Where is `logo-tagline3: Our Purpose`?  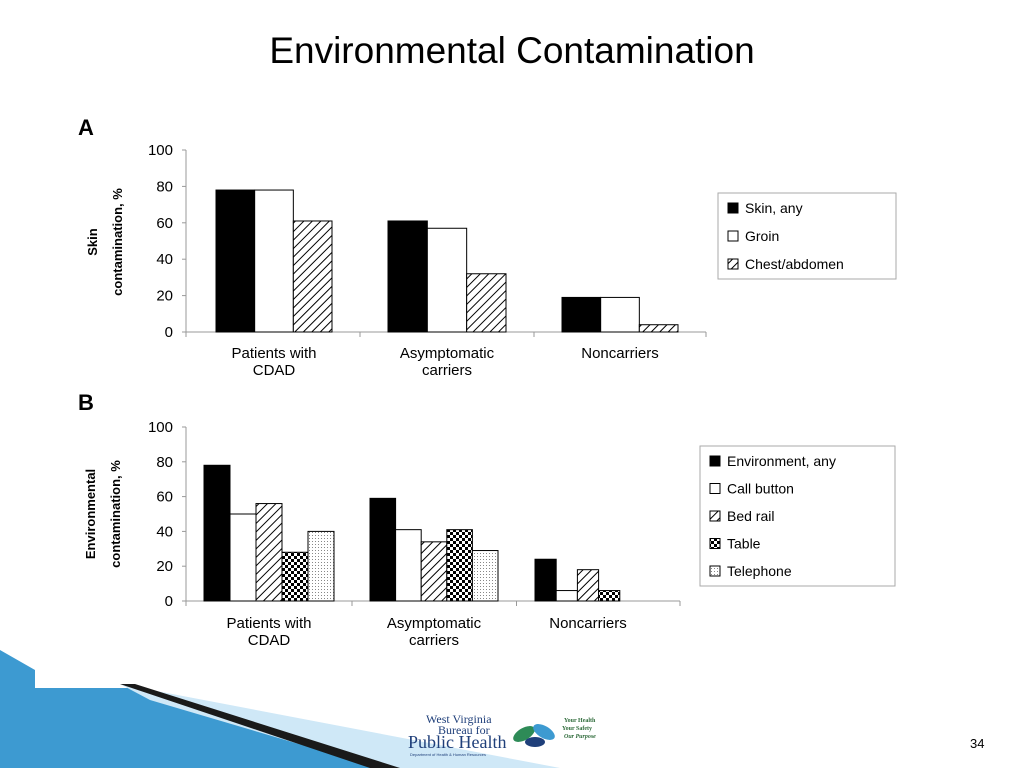 logo-tagline3: Our Purpose is located at coordinates (580, 737).